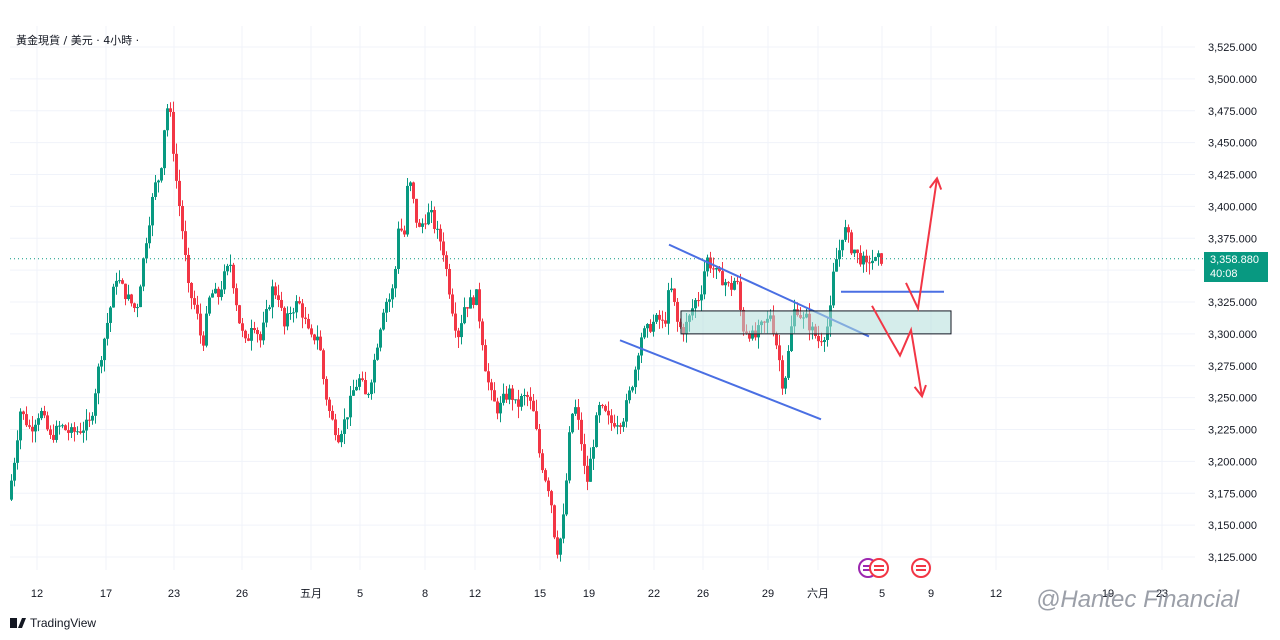  What do you see at coordinates (935, 183) in the screenshot?
I see `bullish-arrow-head` at bounding box center [935, 183].